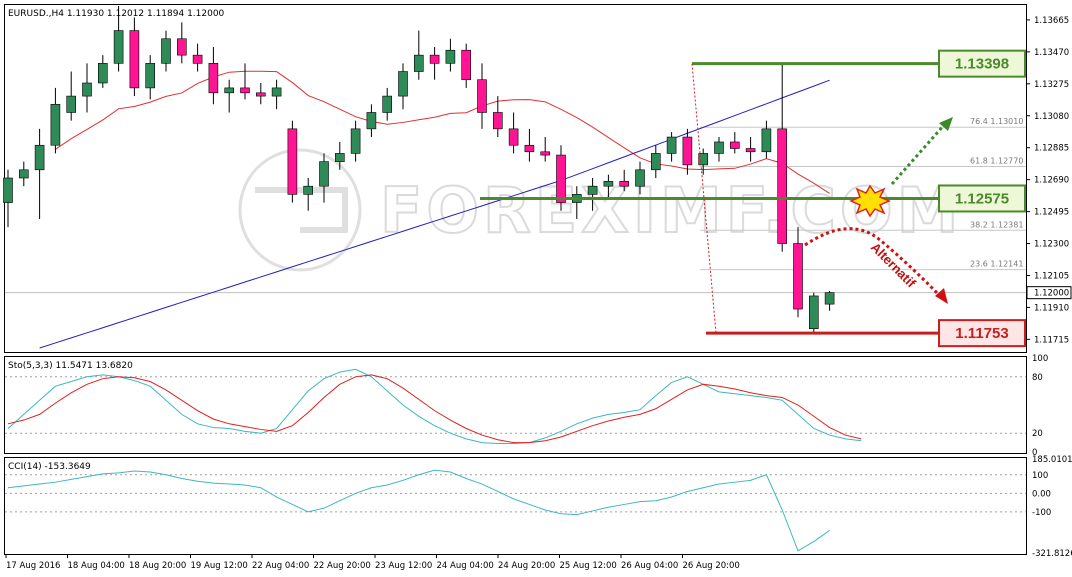  Describe the element at coordinates (1052, 460) in the screenshot. I see `cci-tick-label: 185.0101` at that location.